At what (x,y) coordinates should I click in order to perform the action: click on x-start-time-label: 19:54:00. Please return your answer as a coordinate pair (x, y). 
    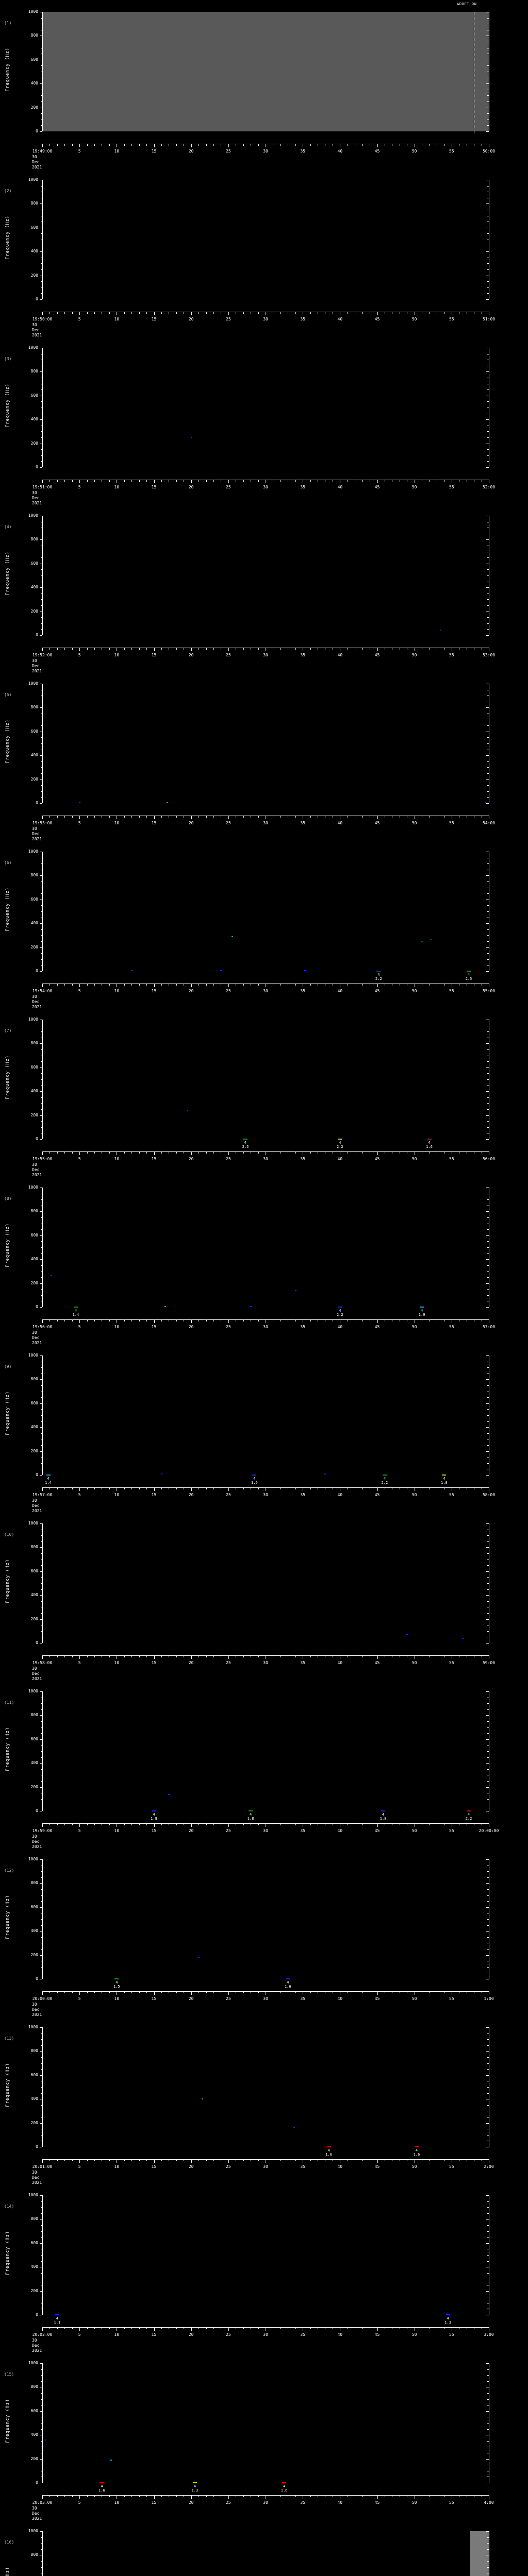
    Looking at the image, I should click on (42, 991).